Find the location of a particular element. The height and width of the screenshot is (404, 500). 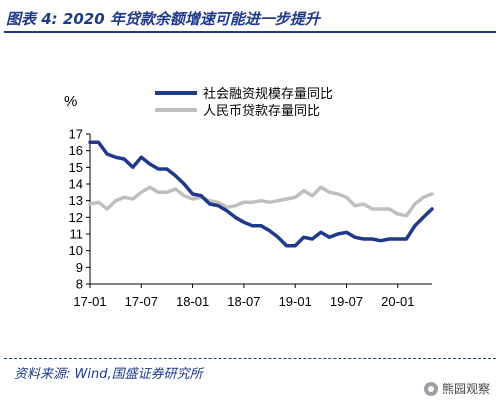

y-tick-label: 11 is located at coordinates (77, 234).